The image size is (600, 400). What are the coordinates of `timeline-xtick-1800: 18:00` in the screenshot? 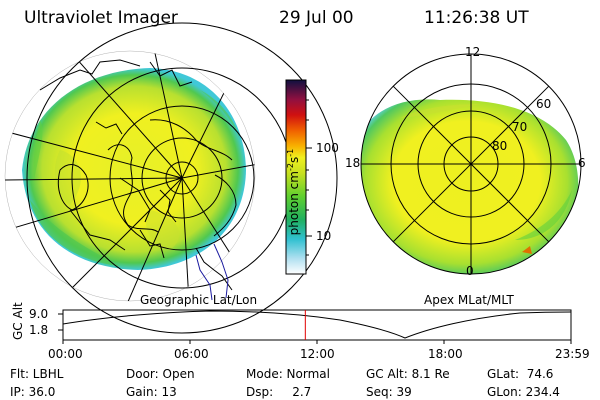 It's located at (445, 354).